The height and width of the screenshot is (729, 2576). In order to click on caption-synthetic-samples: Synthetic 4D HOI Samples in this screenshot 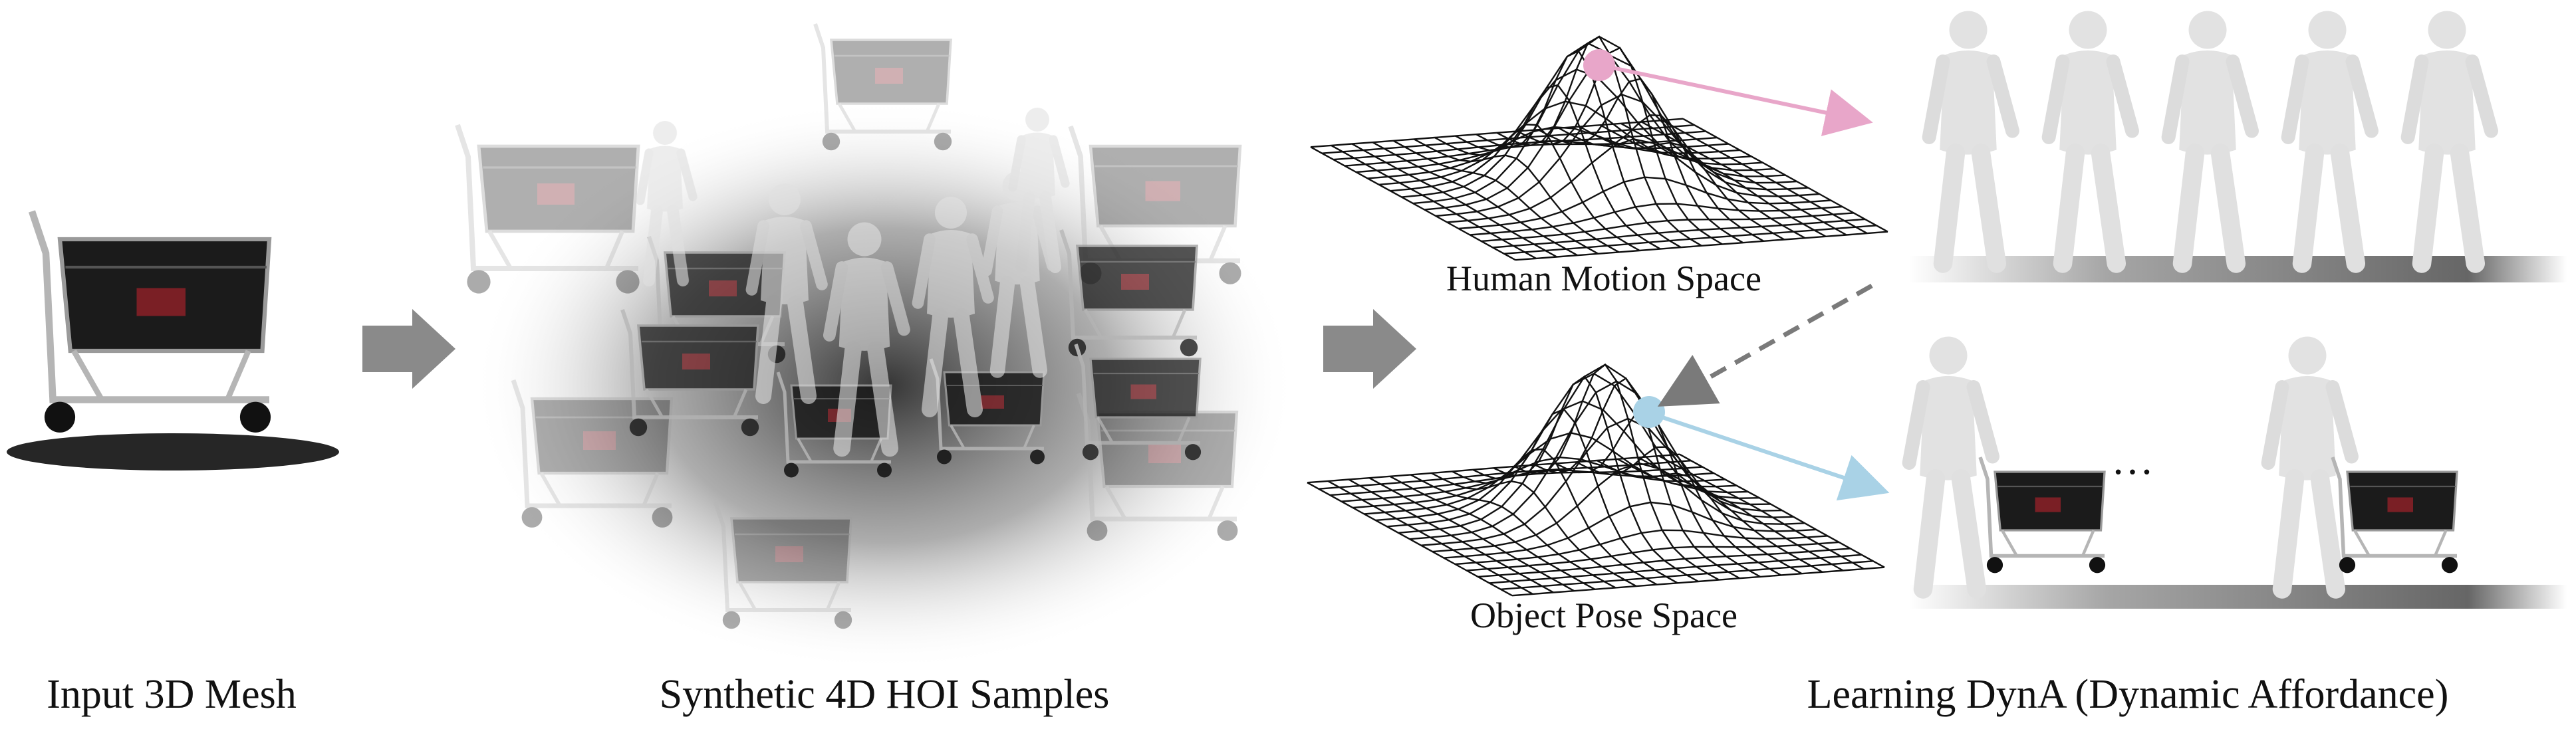, I will do `click(884, 695)`.